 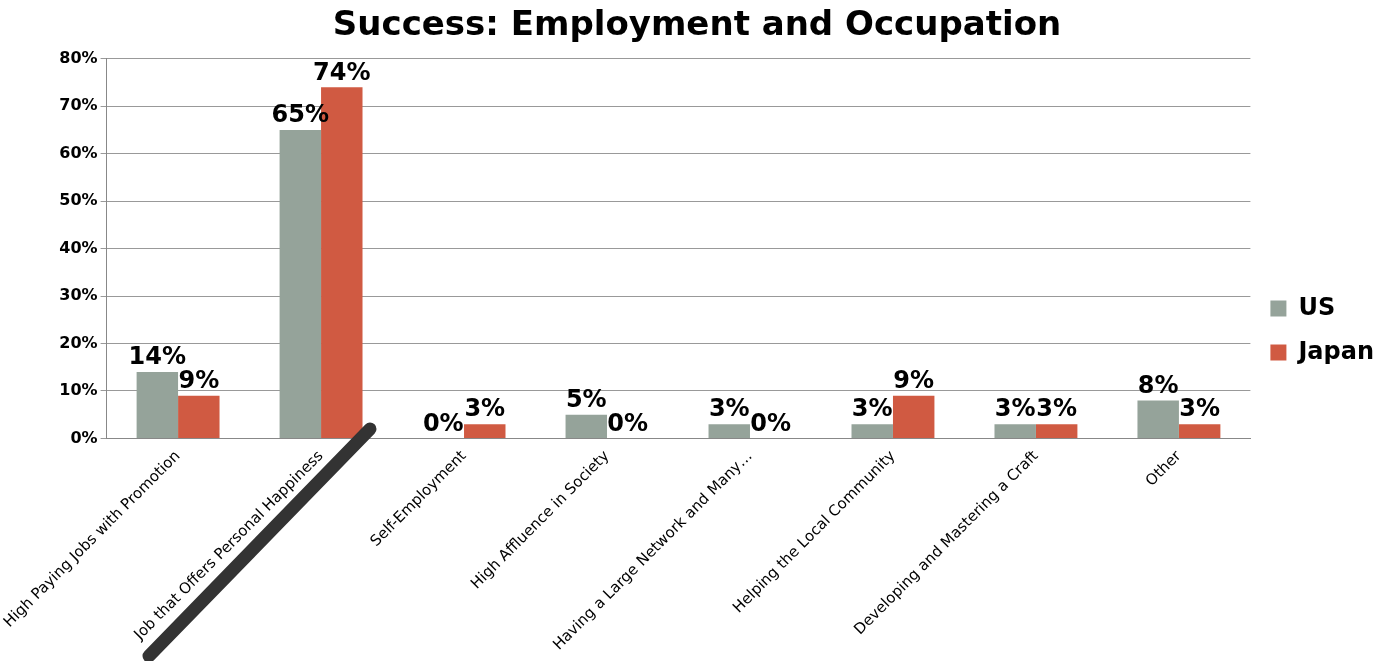 What do you see at coordinates (1317, 306) in the screenshot?
I see `legend-label: US` at bounding box center [1317, 306].